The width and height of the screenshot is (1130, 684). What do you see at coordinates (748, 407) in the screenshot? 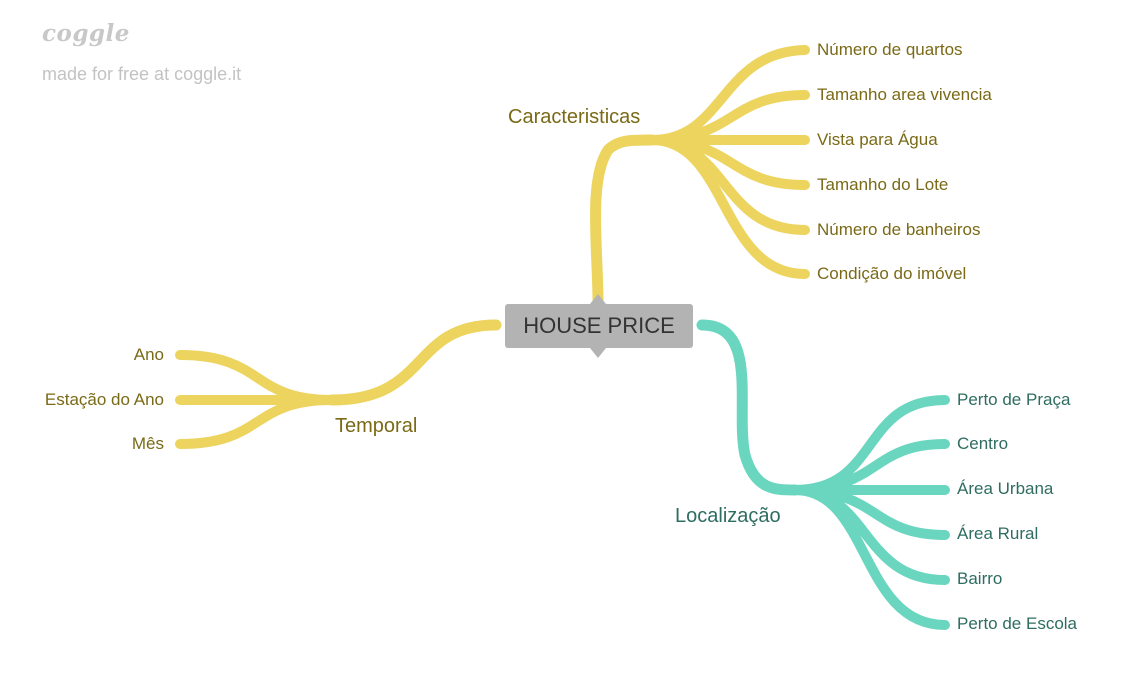
I see `connector-root-localizacao` at bounding box center [748, 407].